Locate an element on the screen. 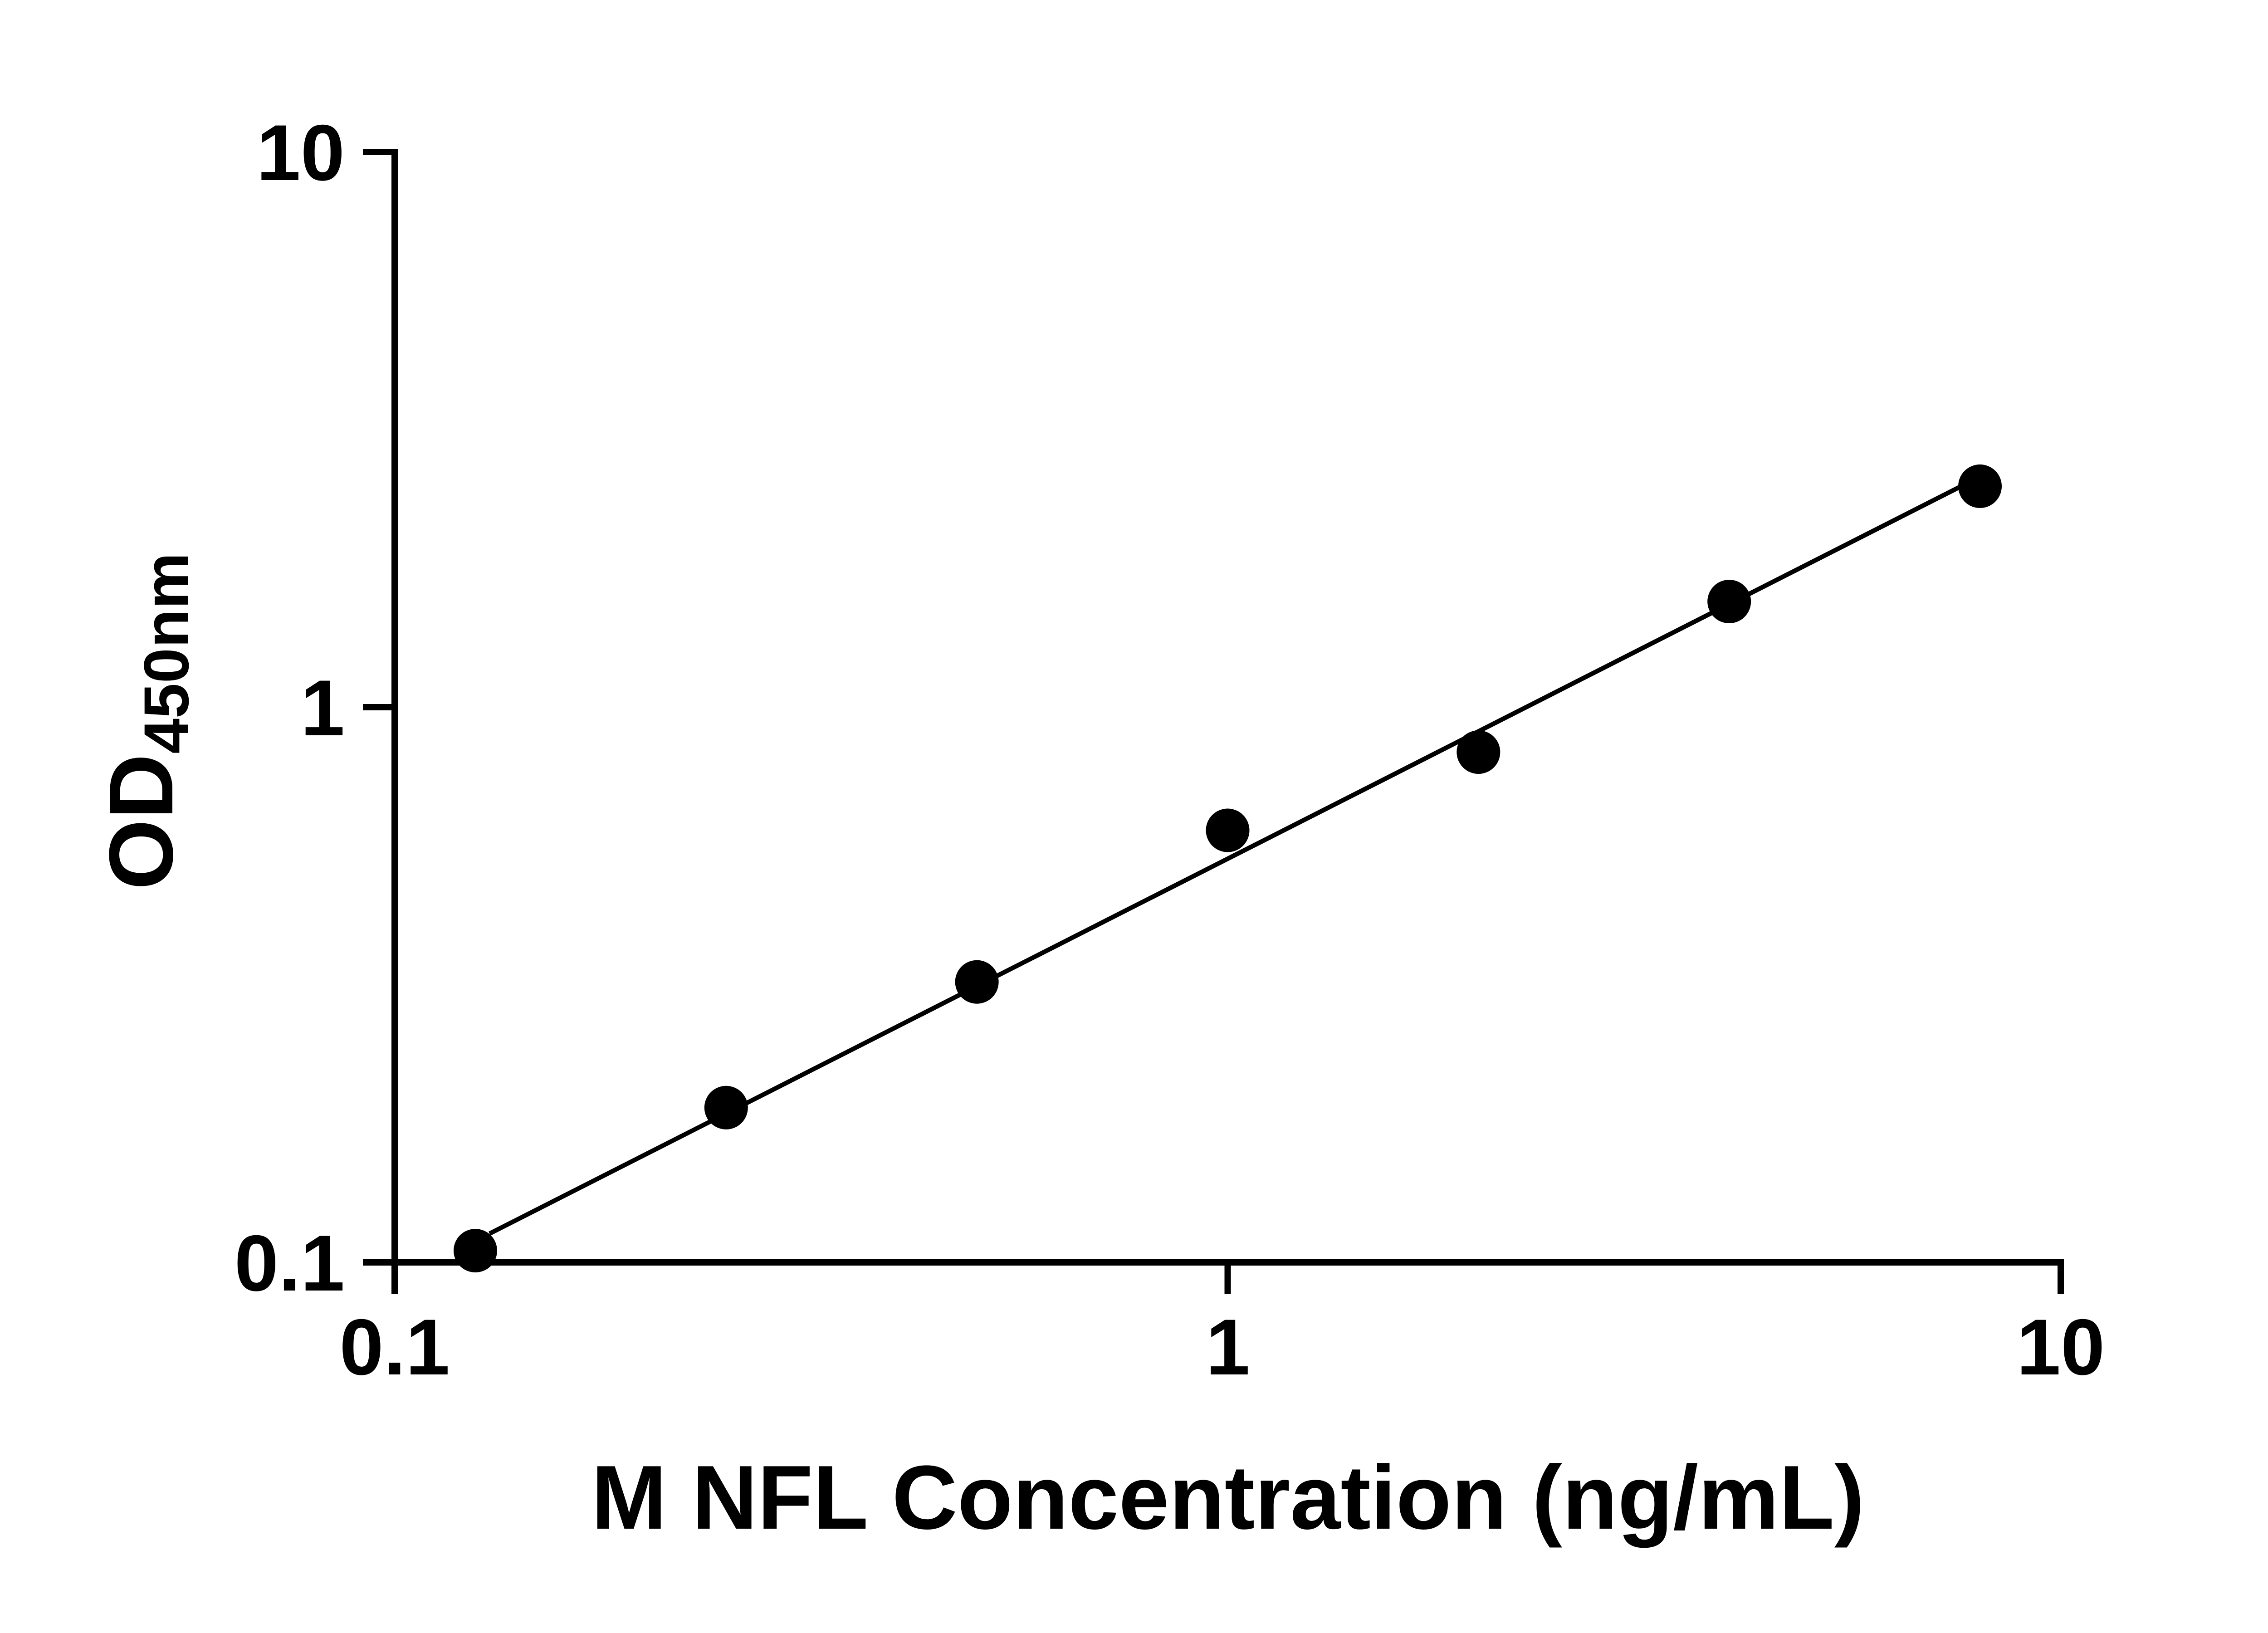 The width and height of the screenshot is (2268, 1633). y-tick-label-1: 1 is located at coordinates (323, 708).